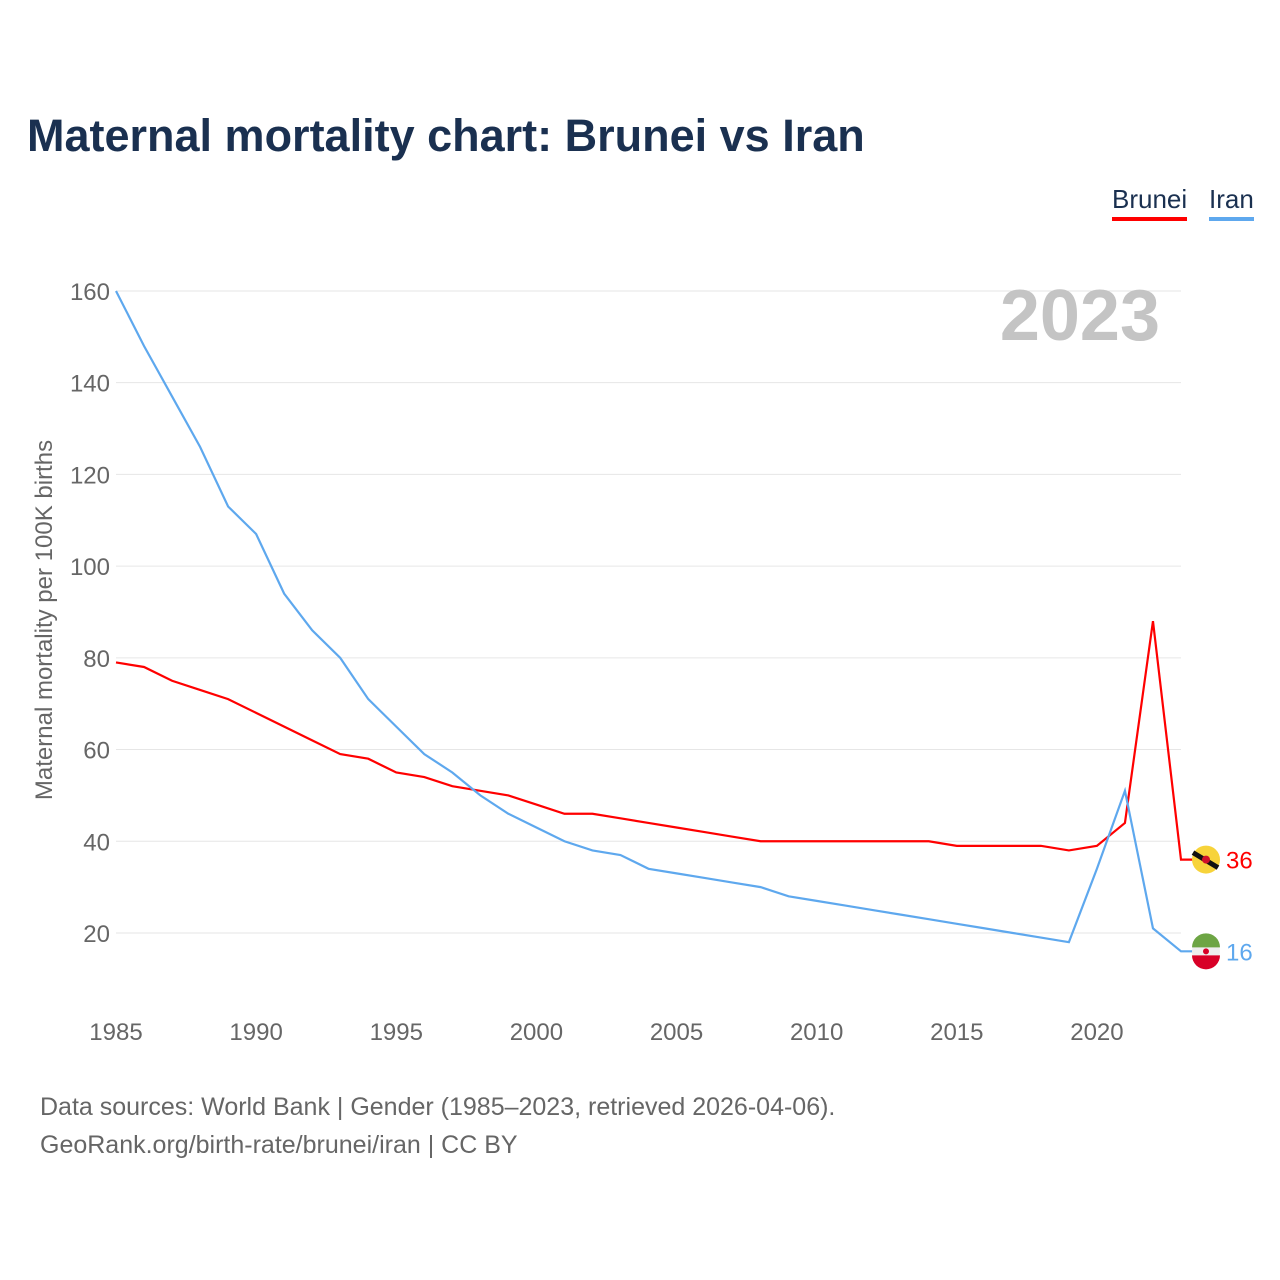 The image size is (1280, 1280). What do you see at coordinates (676, 1032) in the screenshot?
I see `x-tick-label: 2005` at bounding box center [676, 1032].